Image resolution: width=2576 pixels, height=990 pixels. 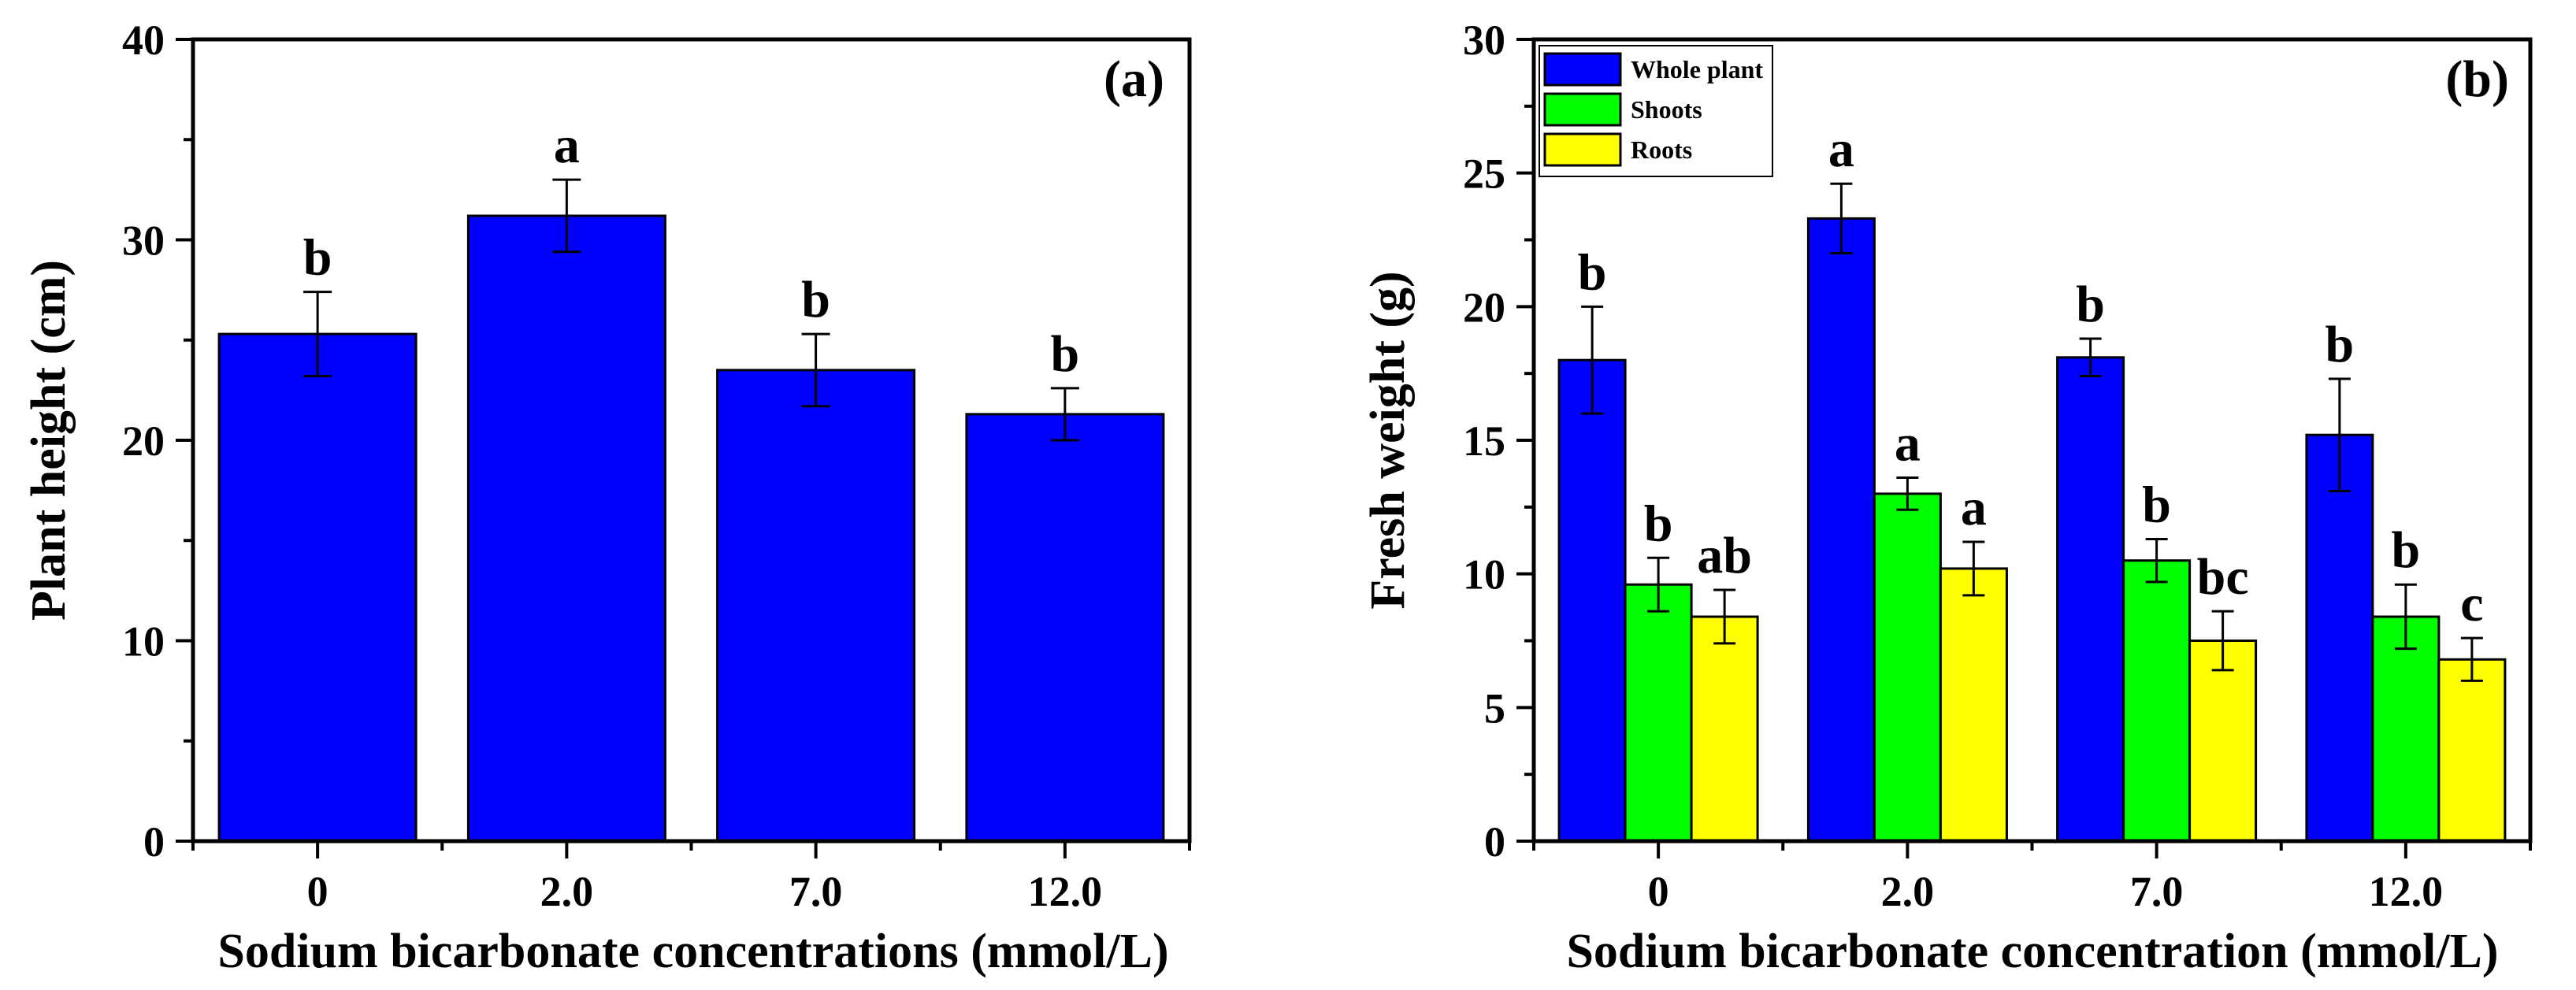 I want to click on y-tick-label: 25, so click(x=1484, y=174).